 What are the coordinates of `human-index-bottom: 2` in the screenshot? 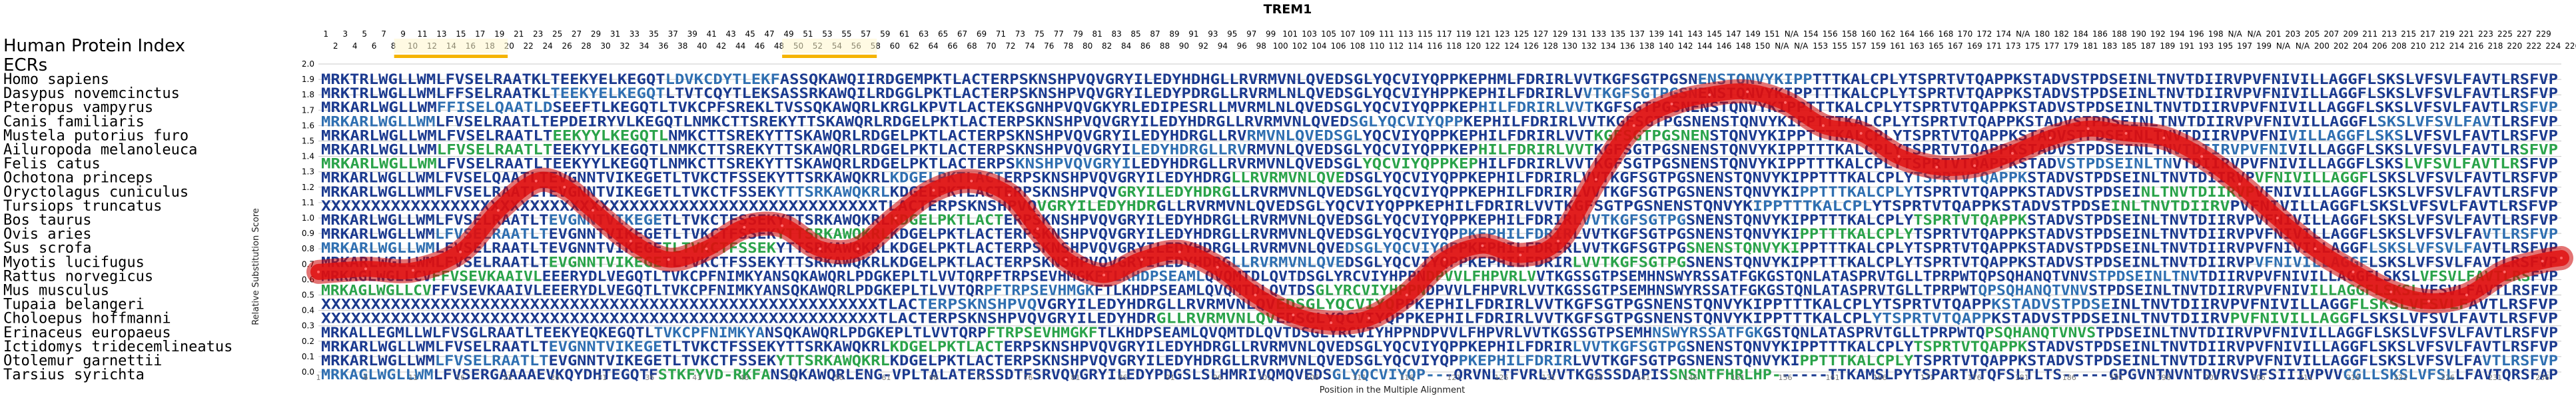 It's located at (336, 46).